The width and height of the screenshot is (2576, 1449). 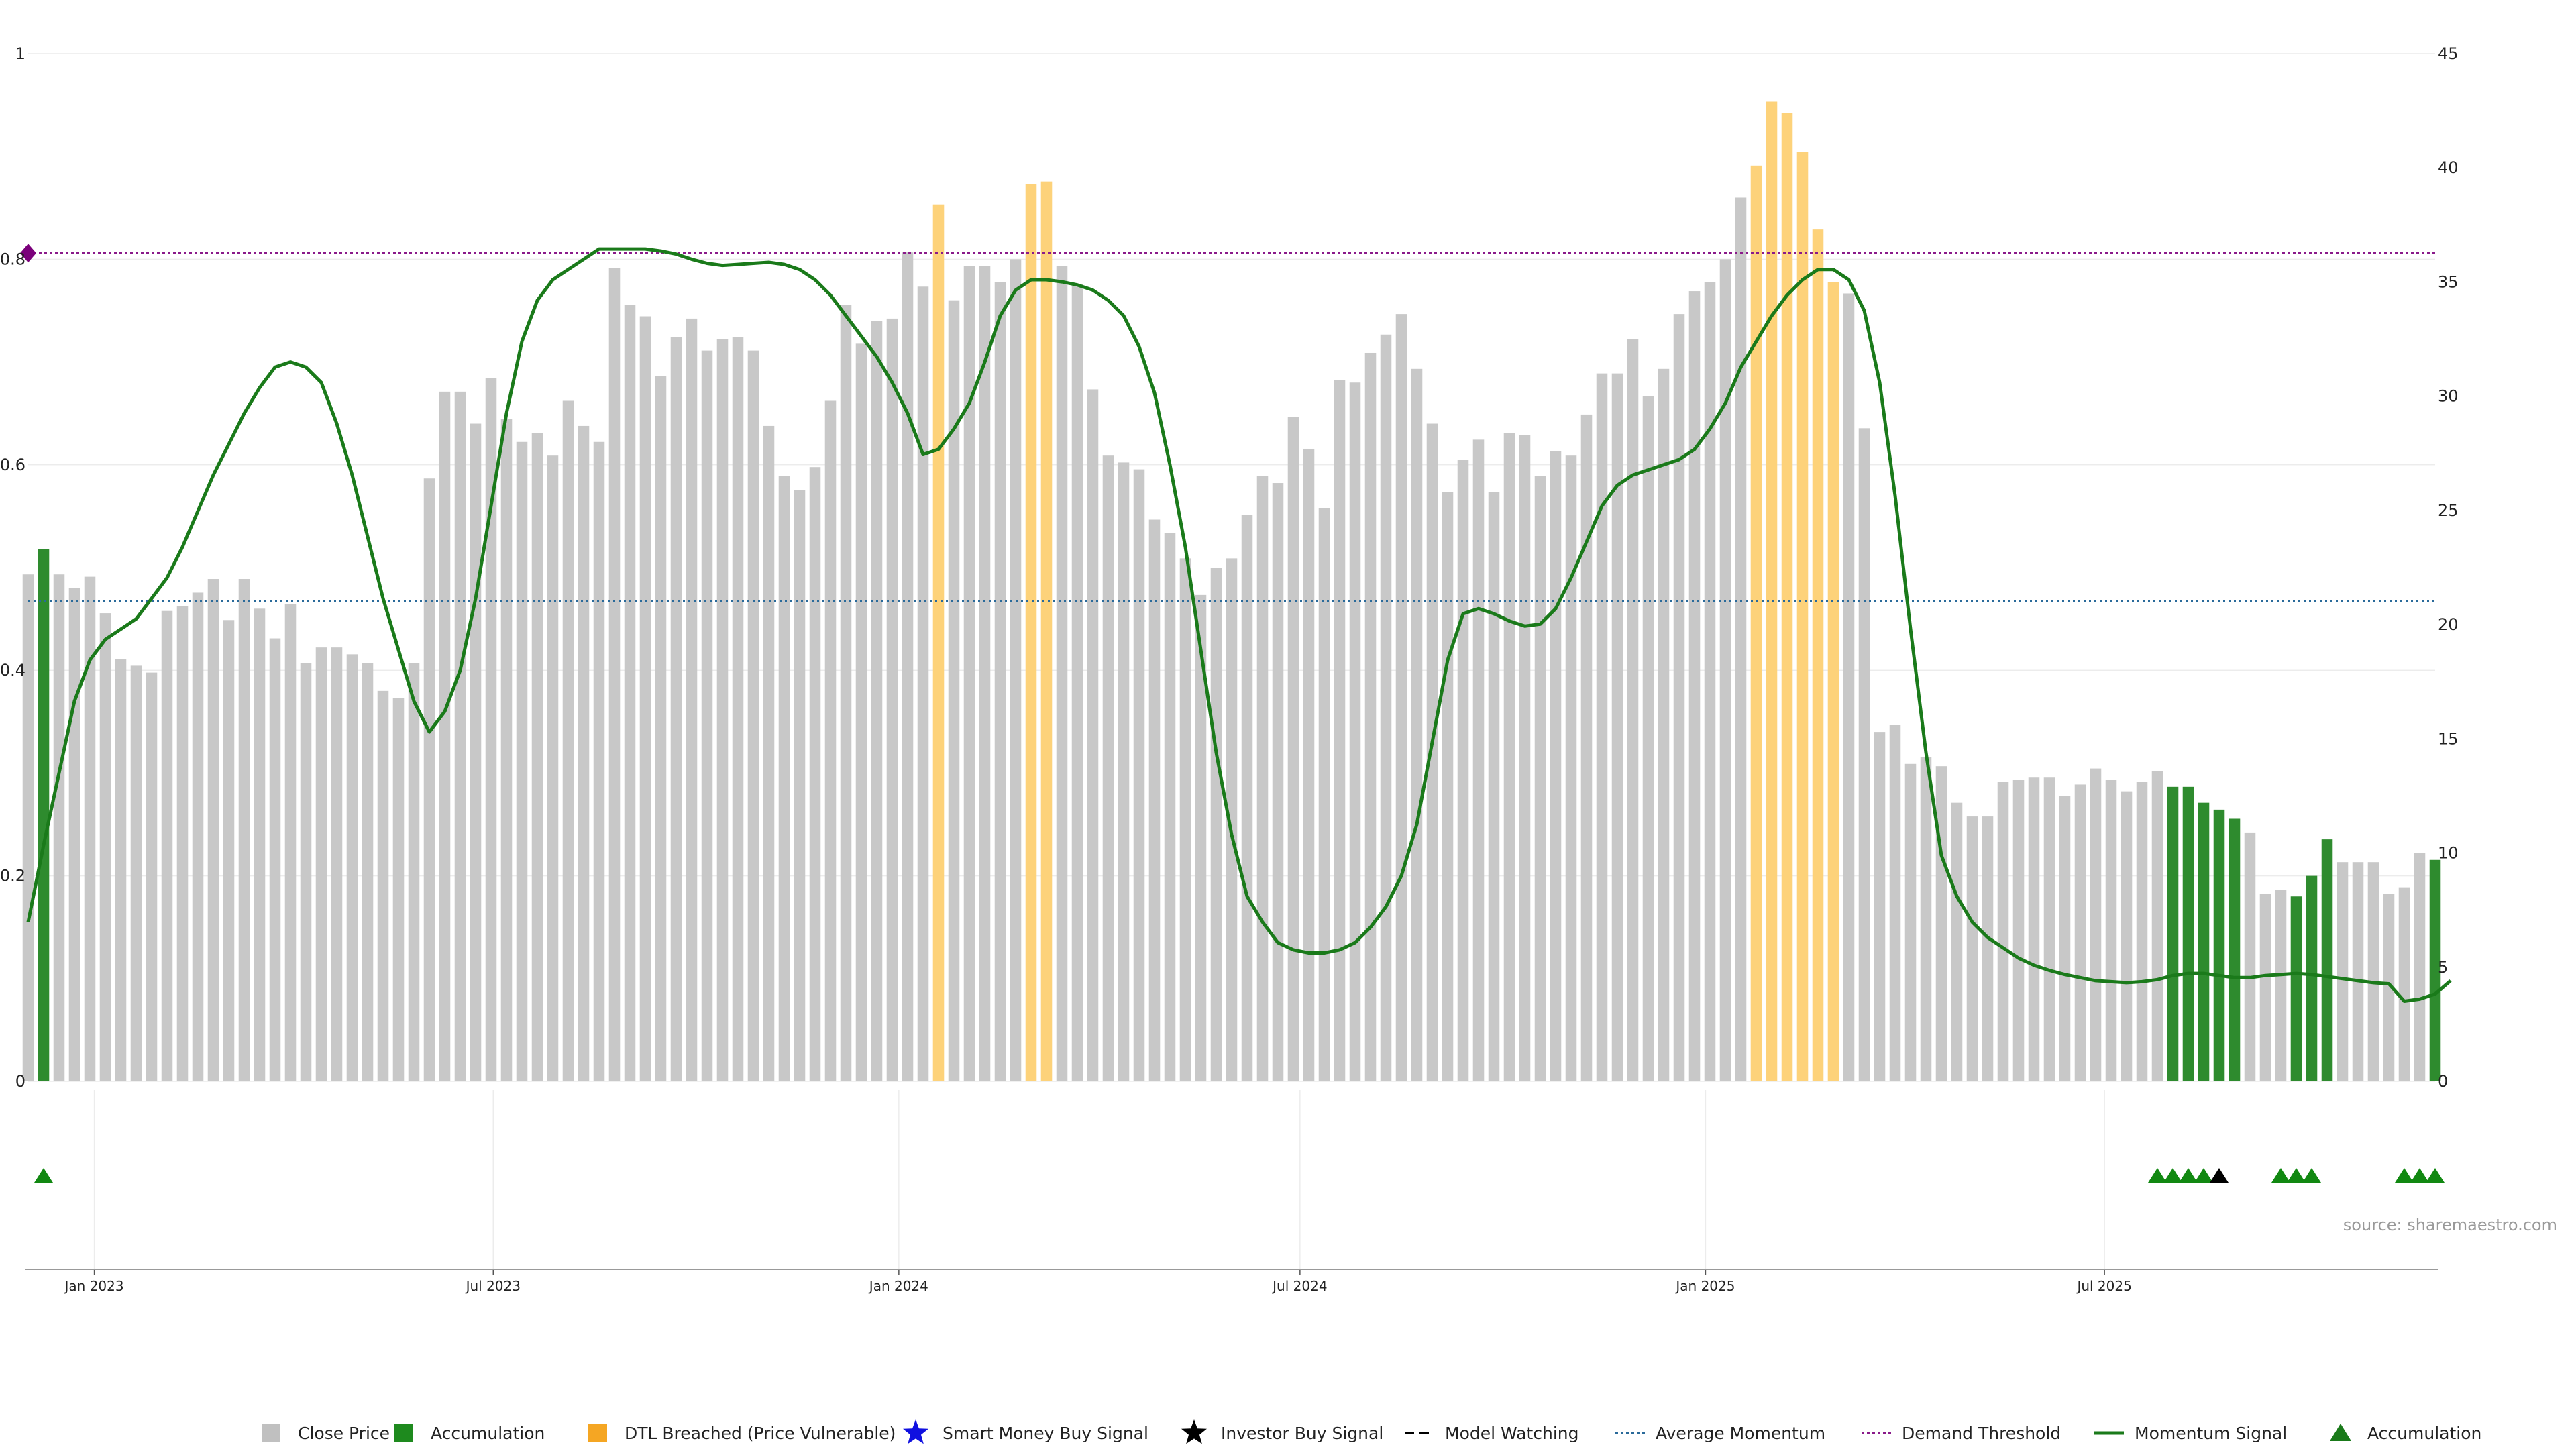 What do you see at coordinates (2448, 738) in the screenshot?
I see `y-tick-right: 15` at bounding box center [2448, 738].